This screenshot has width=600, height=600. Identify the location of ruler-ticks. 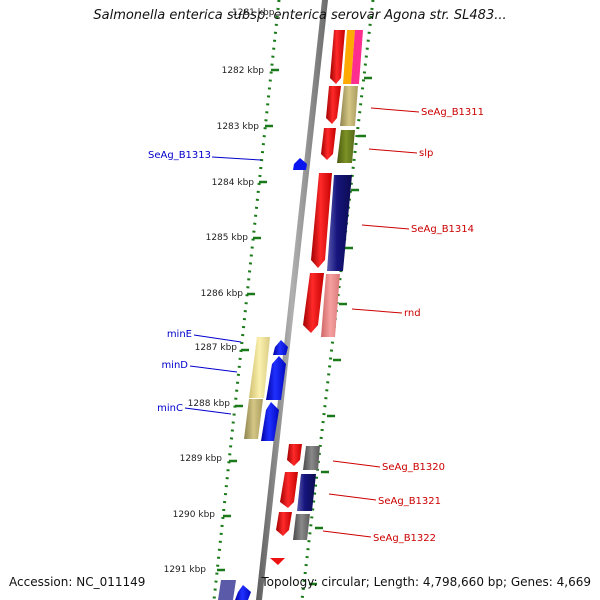
(248, 320).